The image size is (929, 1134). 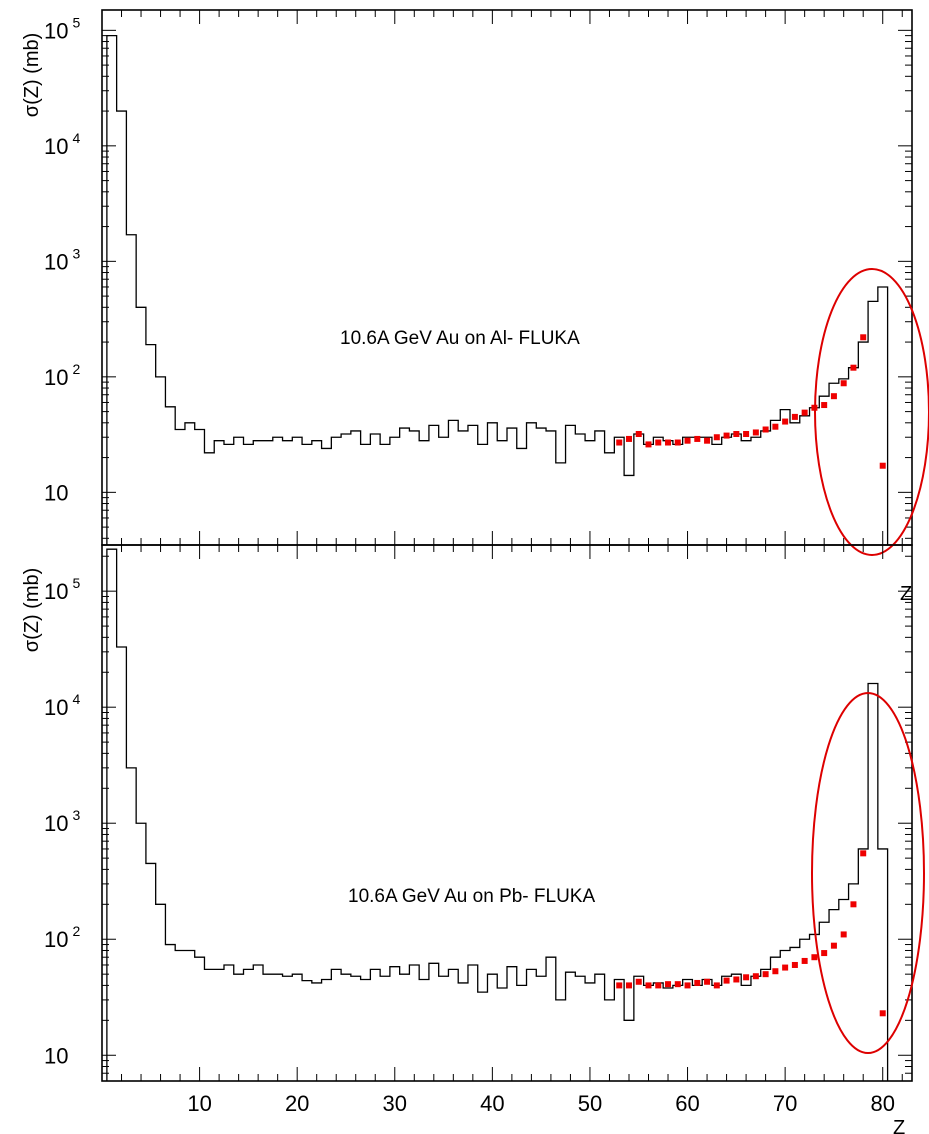 I want to click on x-tick-label: 60, so click(x=687, y=1103).